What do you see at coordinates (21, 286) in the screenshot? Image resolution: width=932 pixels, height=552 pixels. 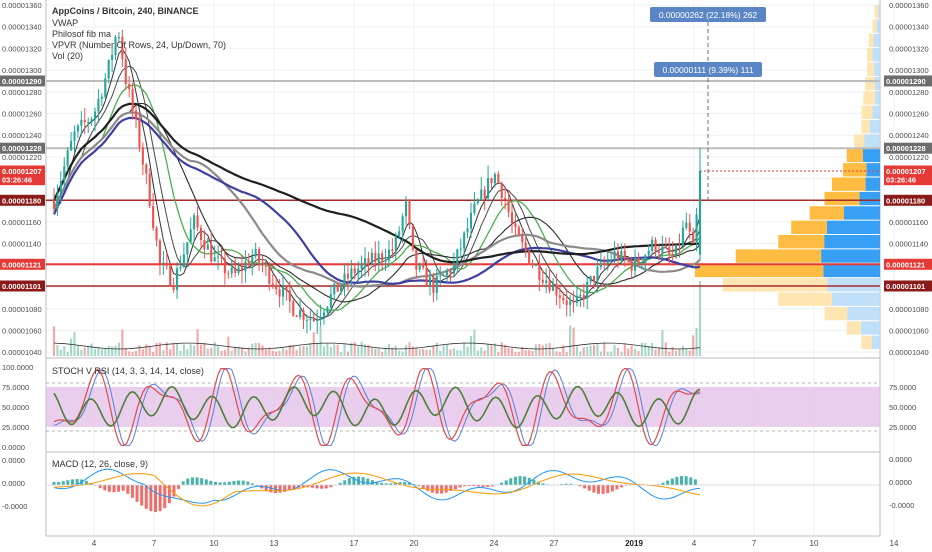 I see `price-badge-text-left: 0.00001101` at bounding box center [21, 286].